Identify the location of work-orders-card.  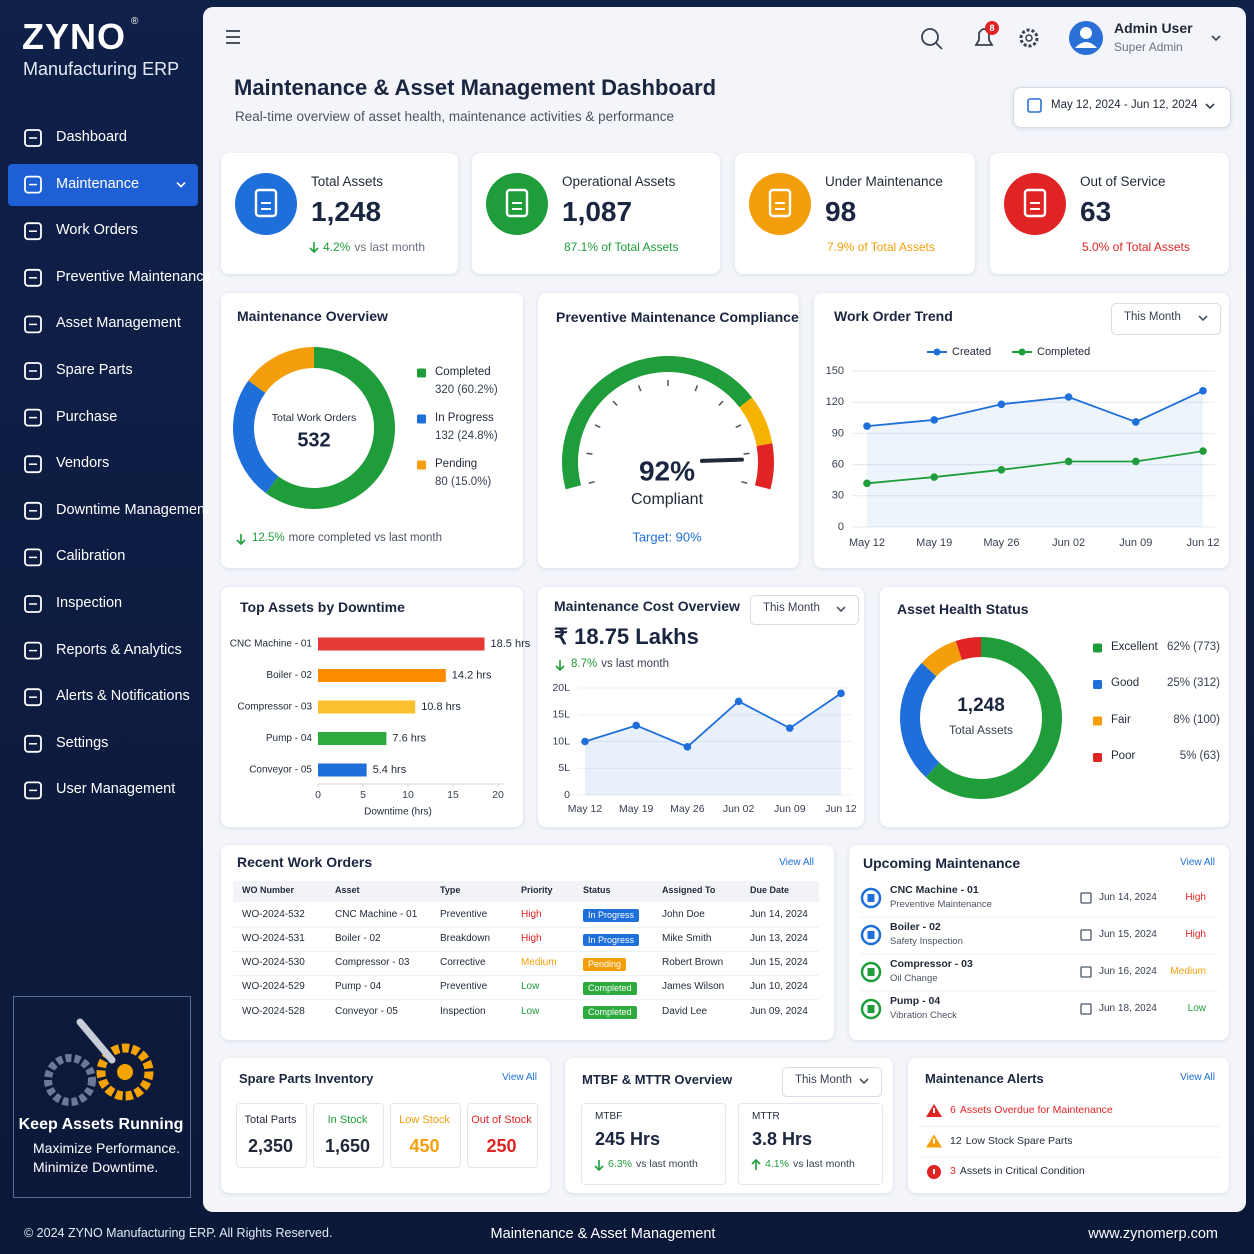
(527, 942).